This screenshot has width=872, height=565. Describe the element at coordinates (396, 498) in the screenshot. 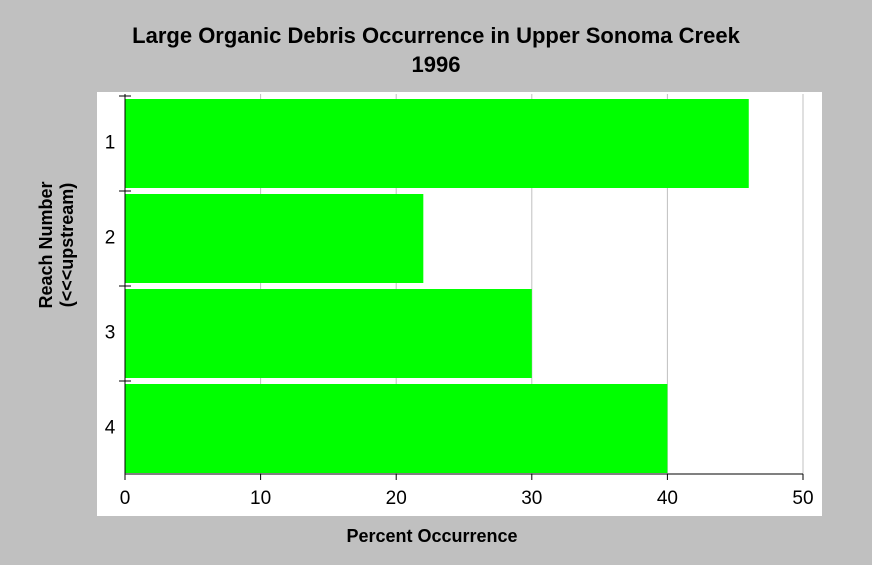

I see `x-tick-label-20: 20` at that location.